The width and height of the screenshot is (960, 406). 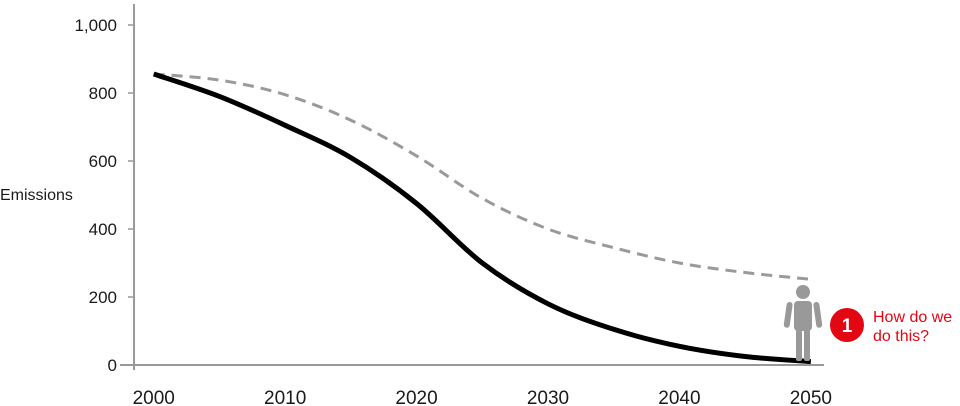 What do you see at coordinates (788, 314) in the screenshot?
I see `person-left-arm` at bounding box center [788, 314].